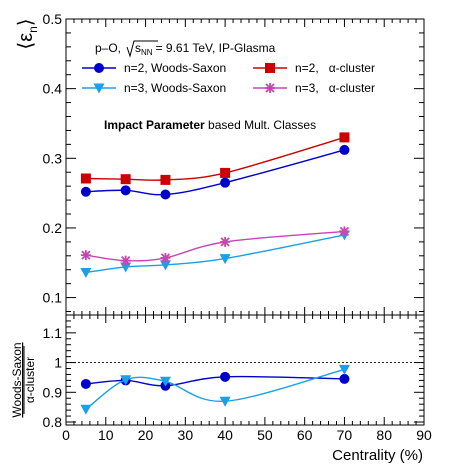 The image size is (451, 467). I want to click on x-tick-label: 30, so click(186, 435).